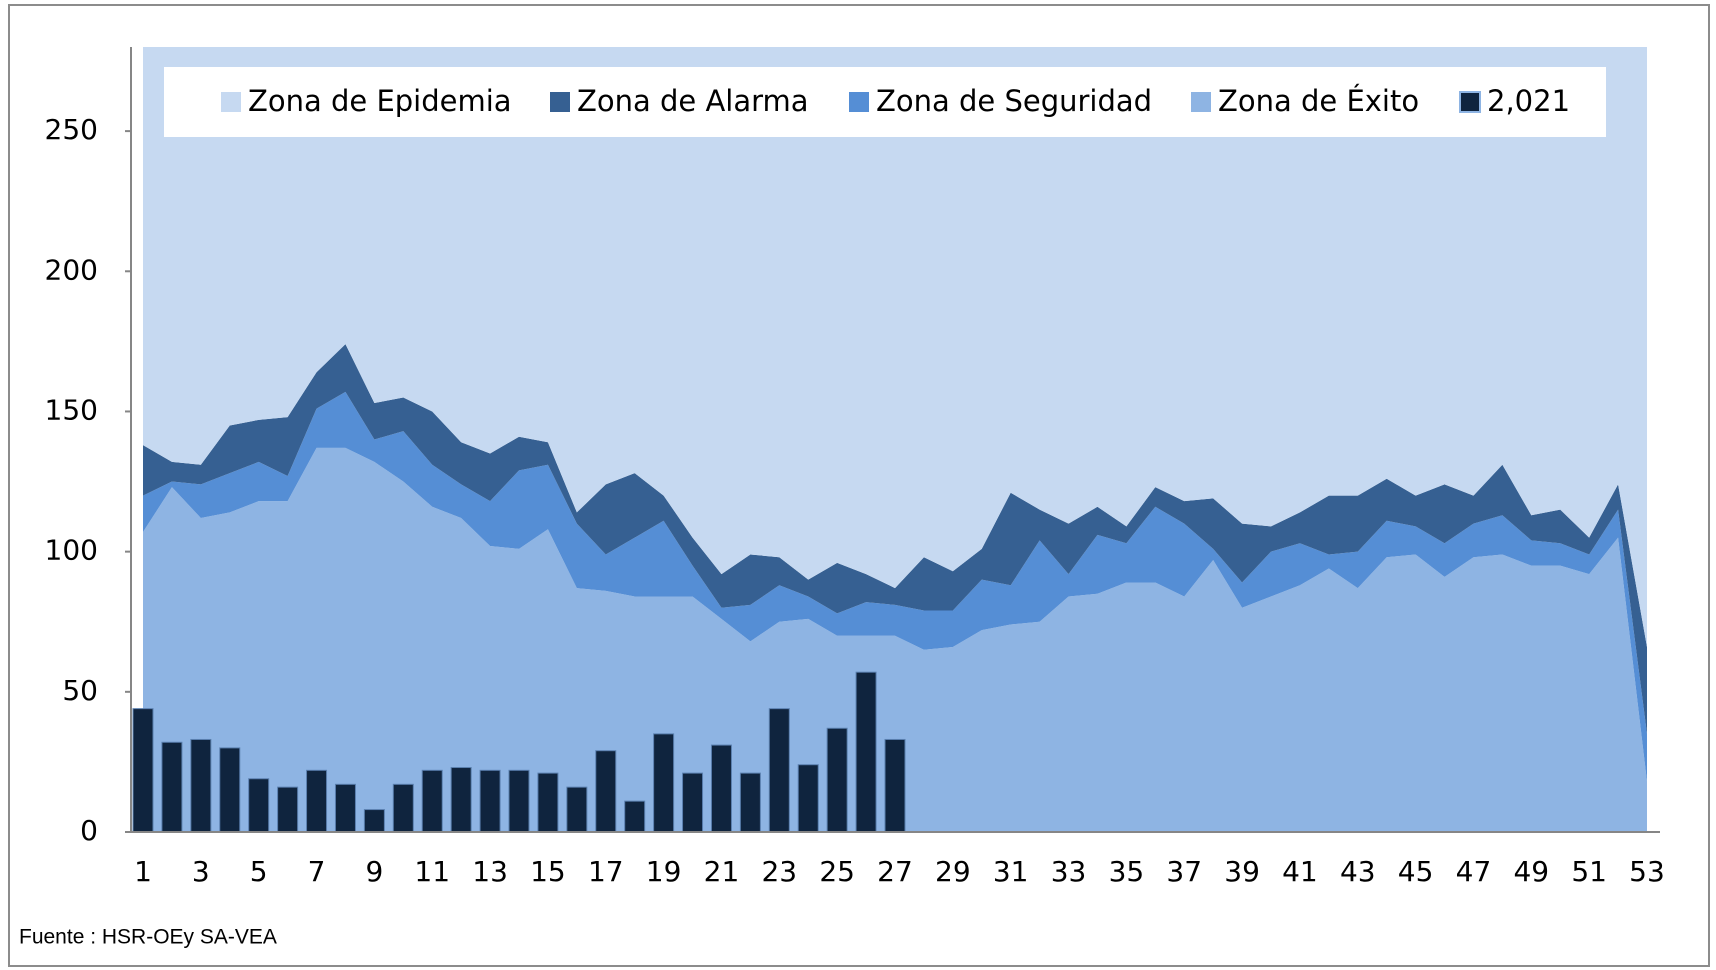 Image resolution: width=1716 pixels, height=970 pixels. What do you see at coordinates (71, 129) in the screenshot?
I see `y-tick-label: 250` at bounding box center [71, 129].